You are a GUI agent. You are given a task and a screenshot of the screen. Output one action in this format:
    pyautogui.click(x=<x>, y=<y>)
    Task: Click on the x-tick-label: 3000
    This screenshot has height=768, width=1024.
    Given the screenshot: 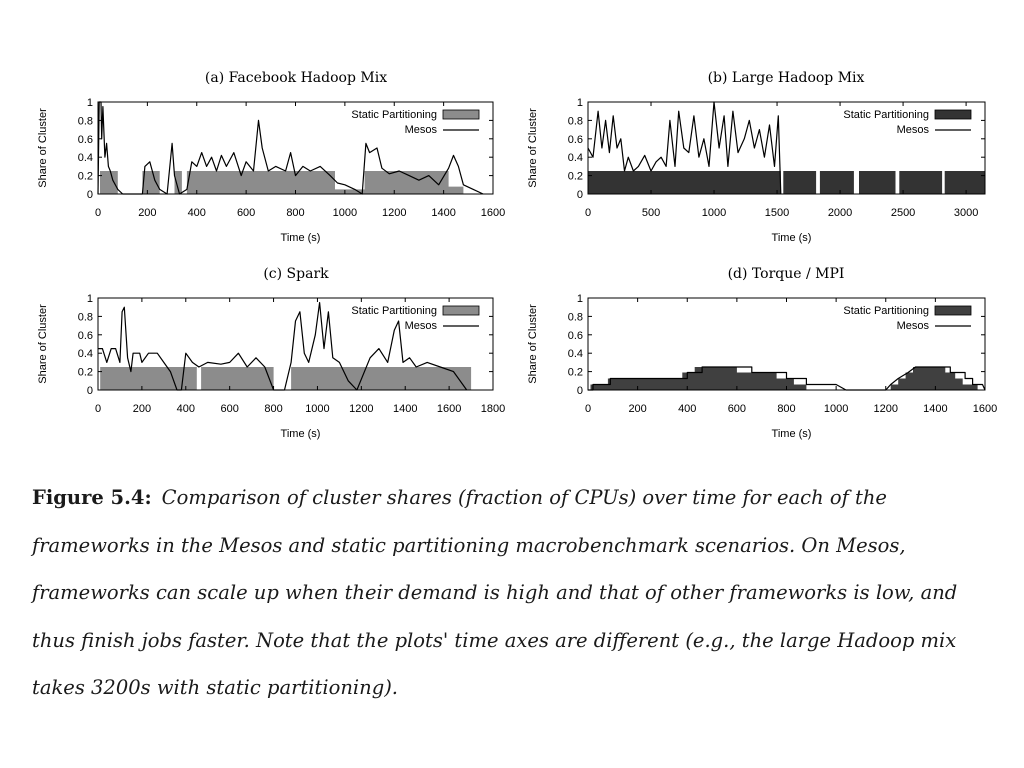 What is the action you would take?
    pyautogui.click(x=966, y=213)
    